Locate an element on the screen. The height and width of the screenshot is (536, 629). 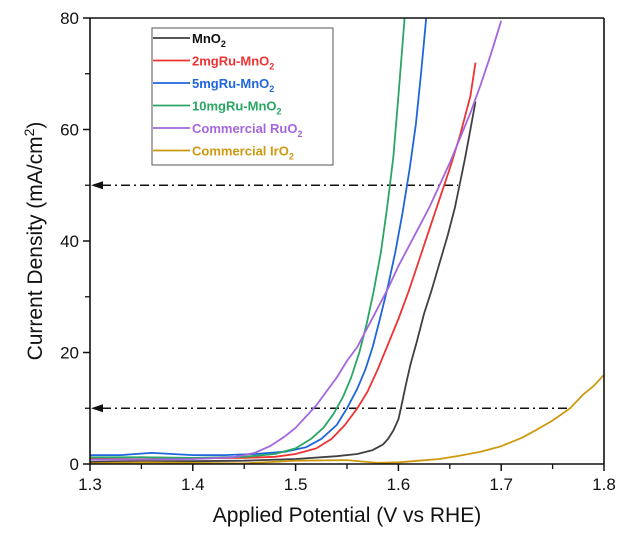
legend-label: Commercial IrO2 is located at coordinates (243, 153).